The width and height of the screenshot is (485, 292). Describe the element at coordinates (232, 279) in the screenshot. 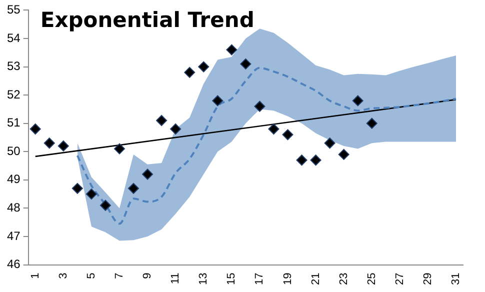

I see `x-tick-label: 15` at that location.